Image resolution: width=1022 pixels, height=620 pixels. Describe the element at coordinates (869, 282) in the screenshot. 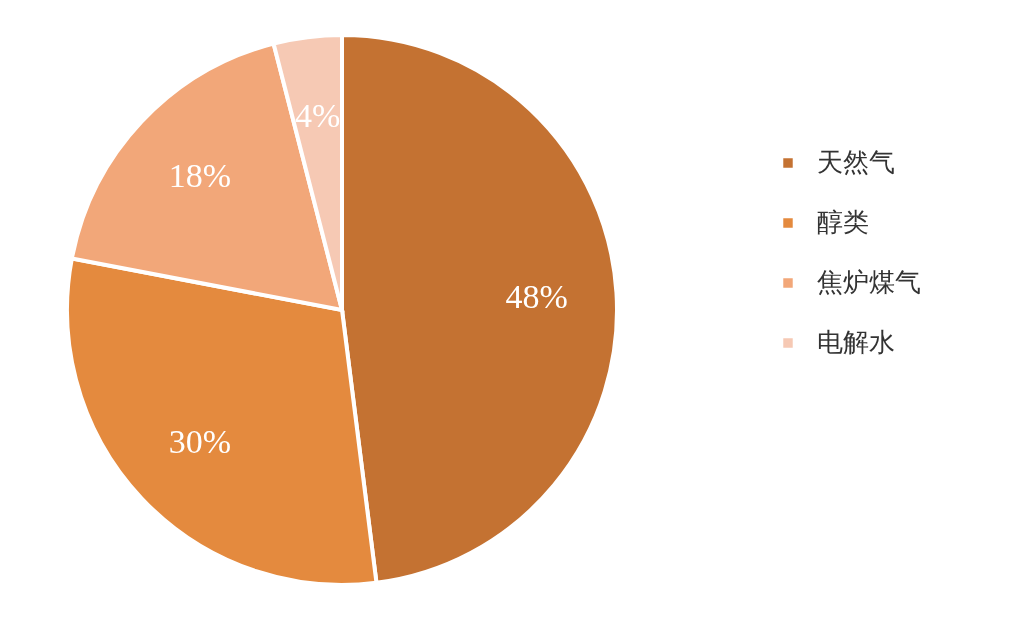

I see `legend-label: 焦炉煤气` at that location.